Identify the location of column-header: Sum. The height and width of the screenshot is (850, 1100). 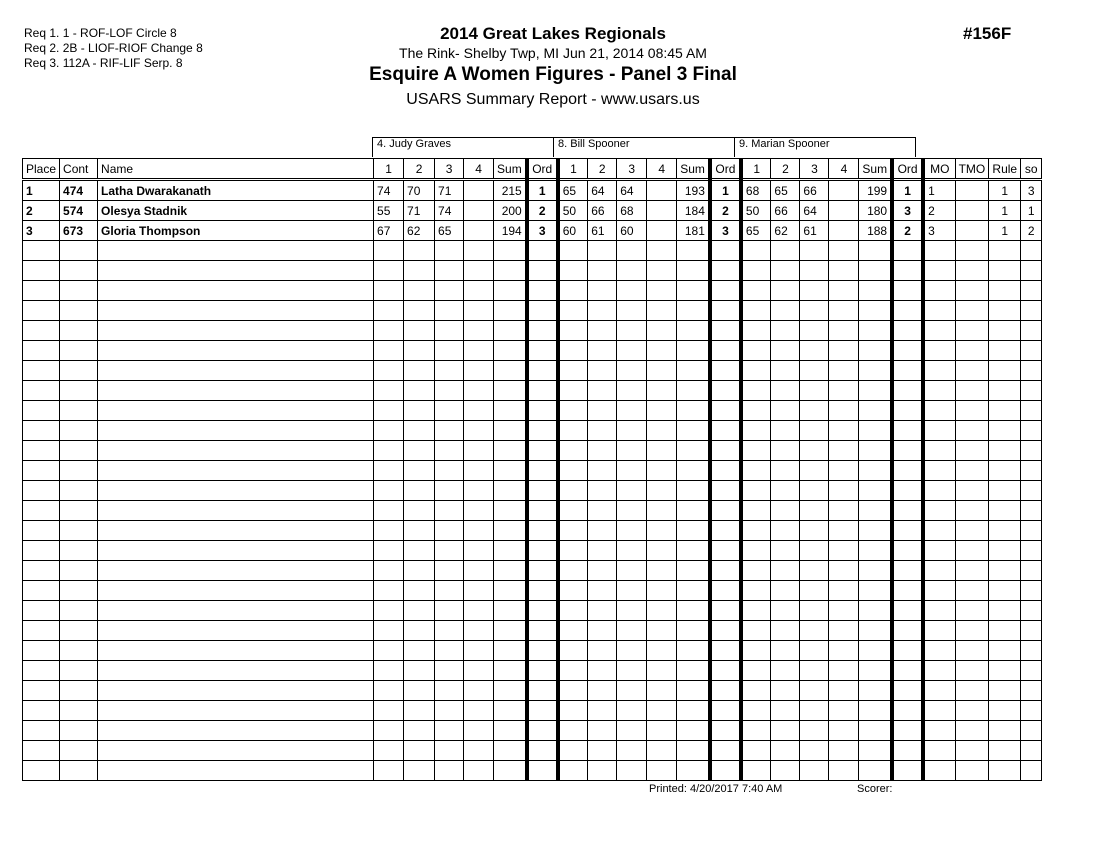
(693, 169).